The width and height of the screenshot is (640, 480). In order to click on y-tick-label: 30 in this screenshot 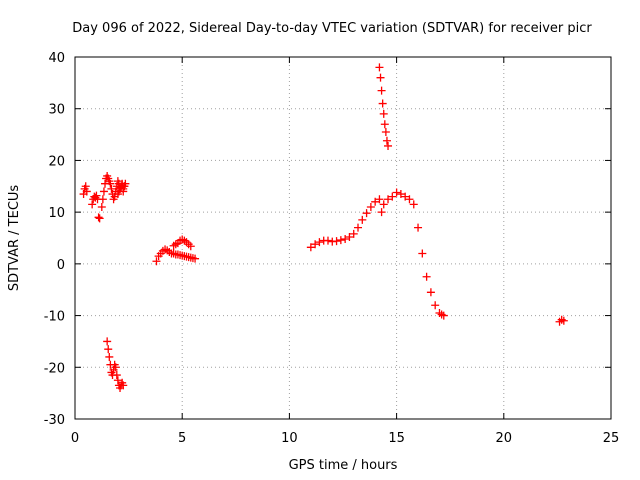, I will do `click(56, 110)`.